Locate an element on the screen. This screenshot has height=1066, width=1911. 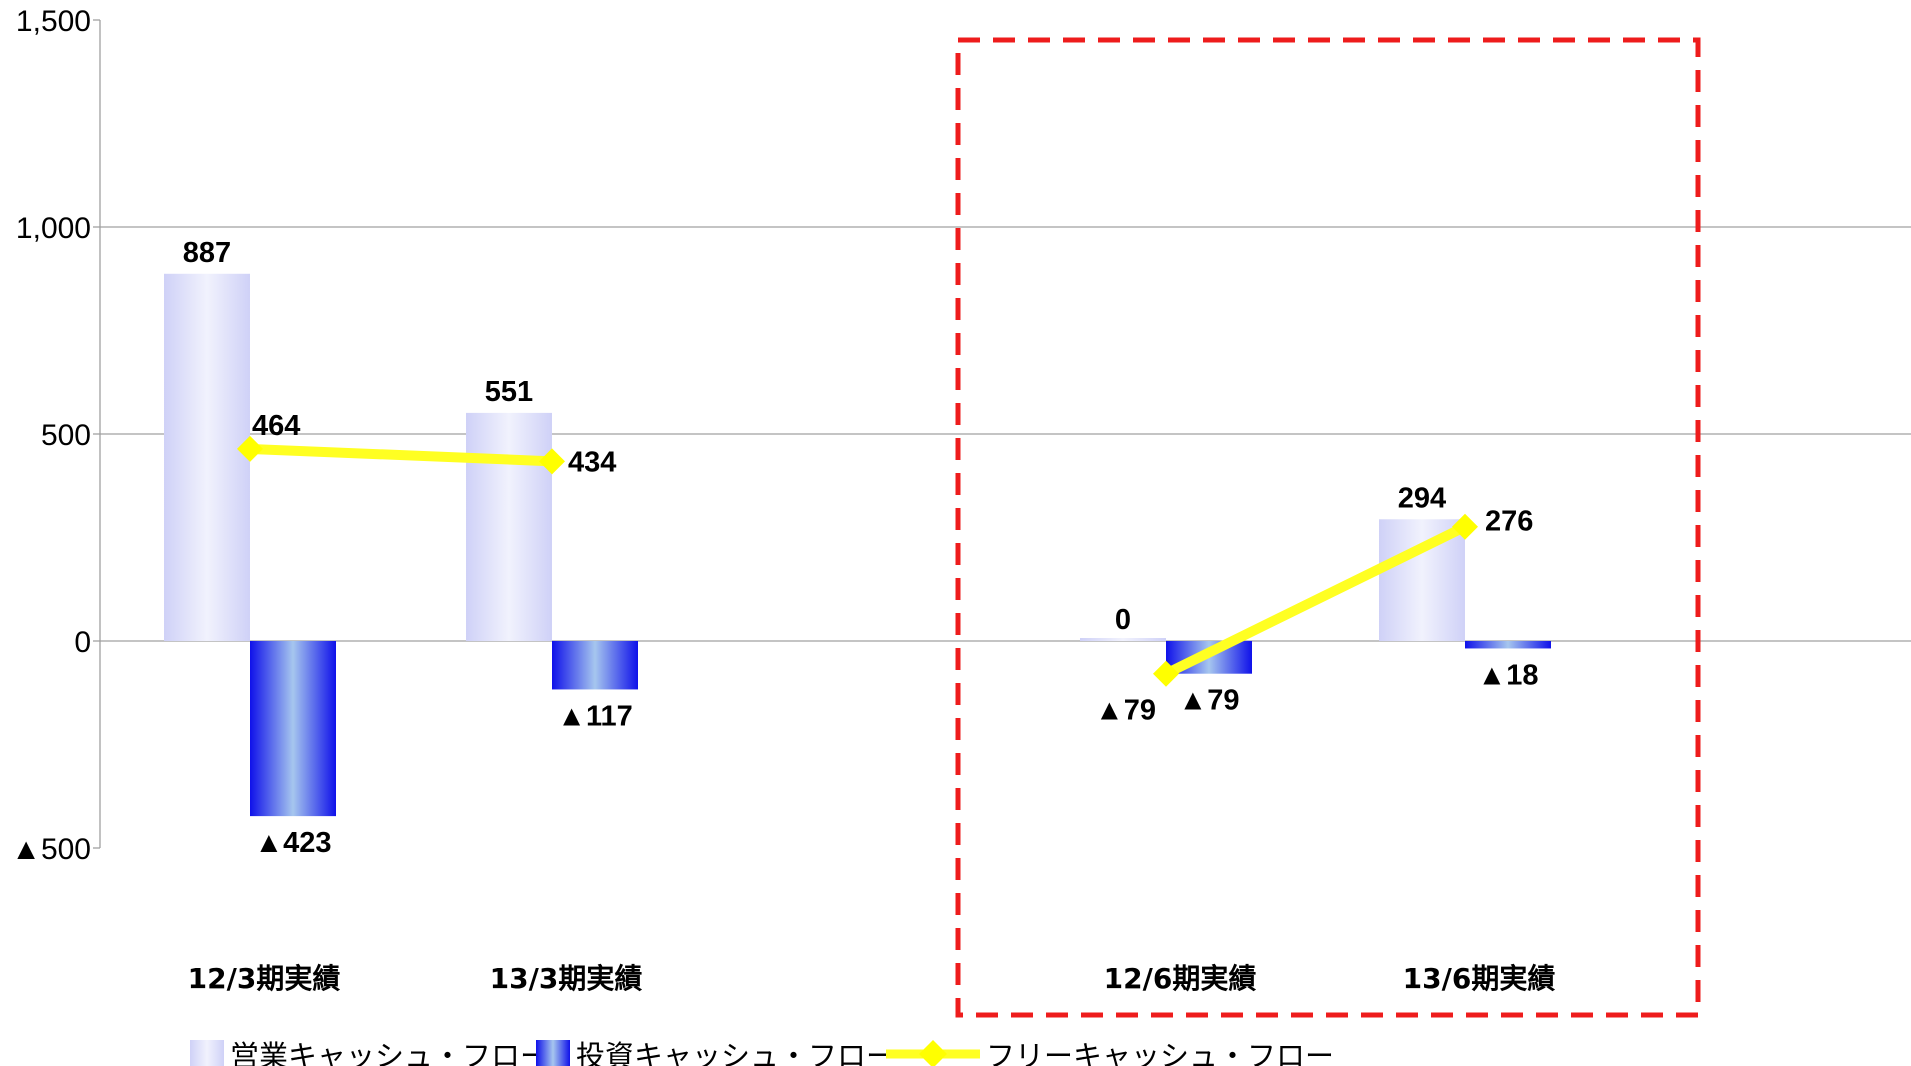
y-axis: 1,500 1,000 500 0 ▲500 is located at coordinates (56, 435).